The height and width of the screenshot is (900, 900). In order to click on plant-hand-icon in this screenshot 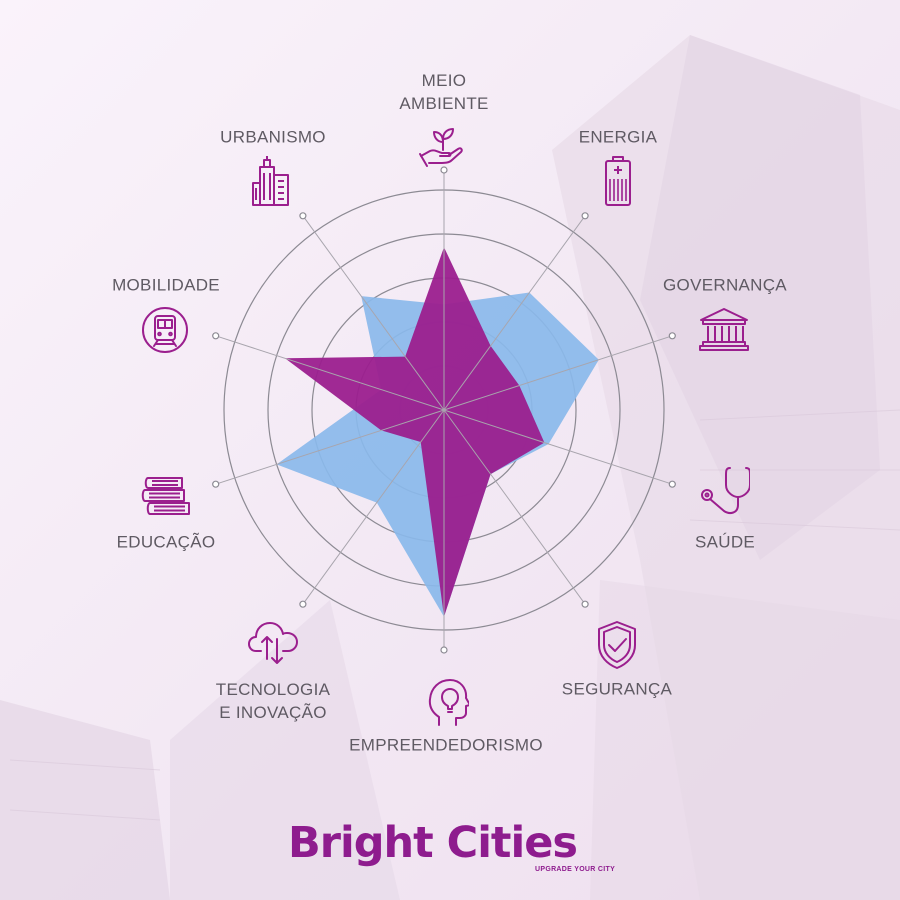, I will do `click(443, 147)`.